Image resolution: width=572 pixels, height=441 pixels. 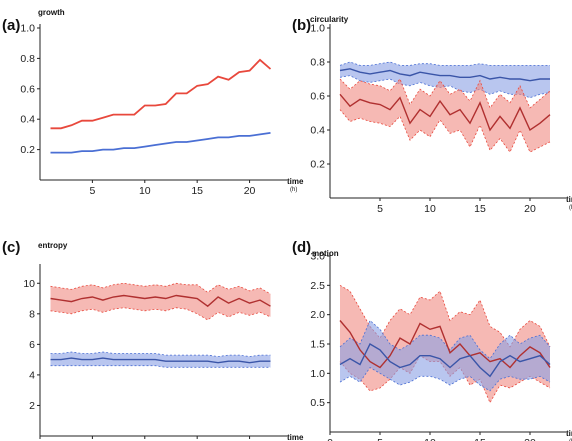 I want to click on y-tick-label: 1.5, so click(x=317, y=345).